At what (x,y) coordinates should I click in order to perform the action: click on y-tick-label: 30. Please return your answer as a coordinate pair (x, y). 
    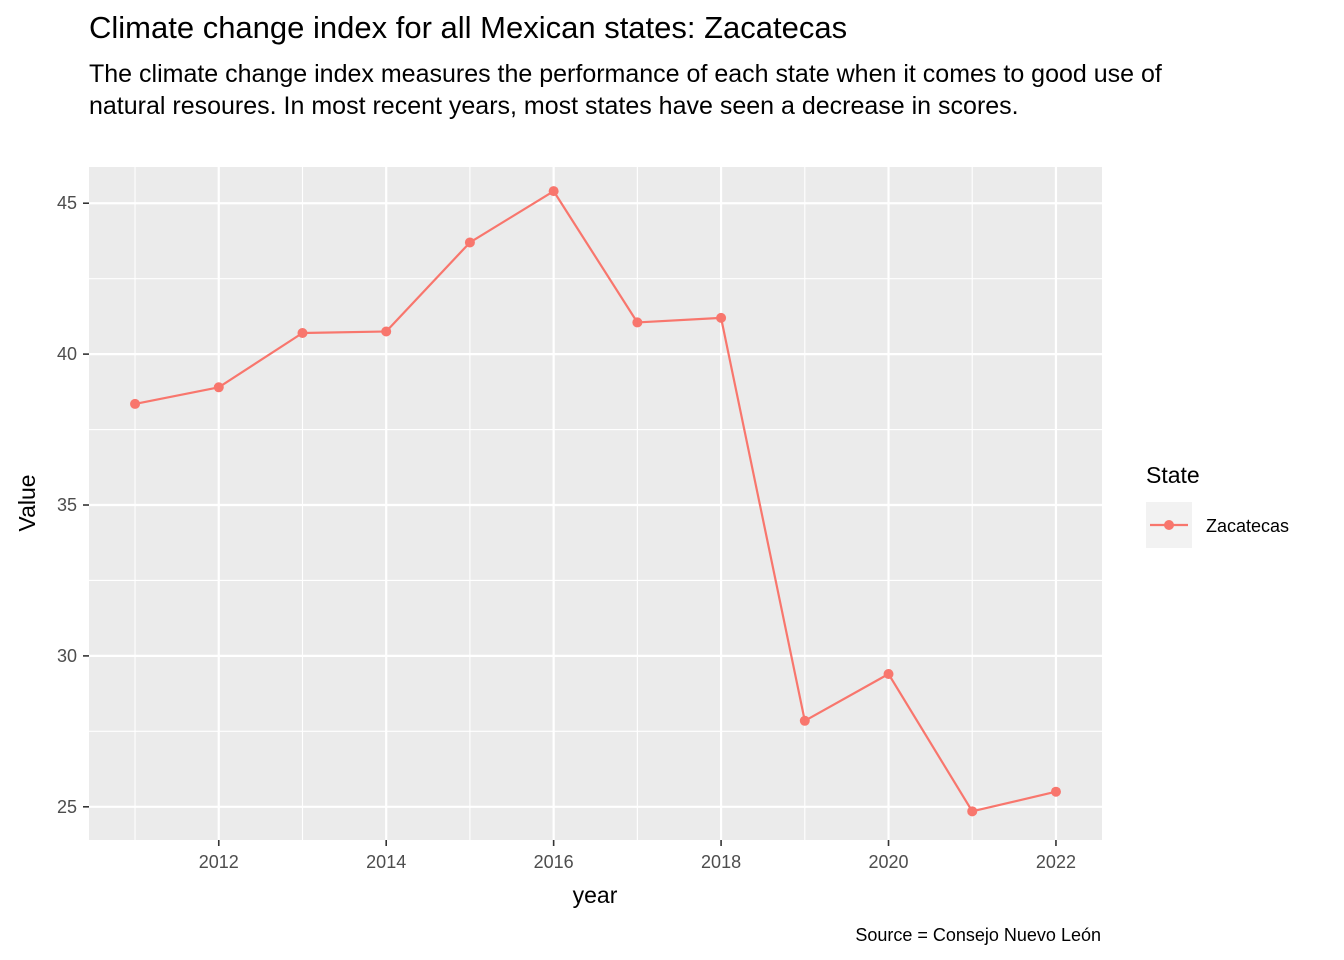
    Looking at the image, I should click on (67, 656).